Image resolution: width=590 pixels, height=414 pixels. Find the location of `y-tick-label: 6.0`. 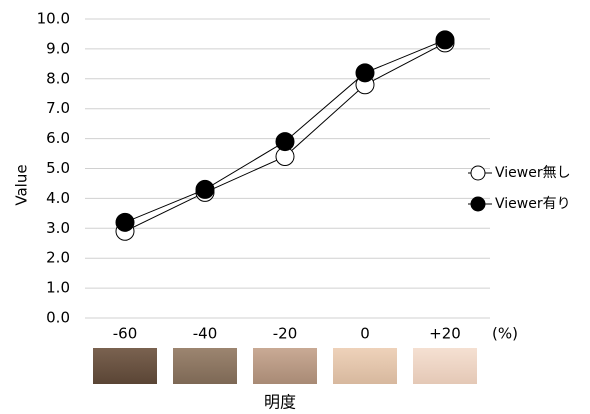

y-tick-label: 6.0 is located at coordinates (58, 138).